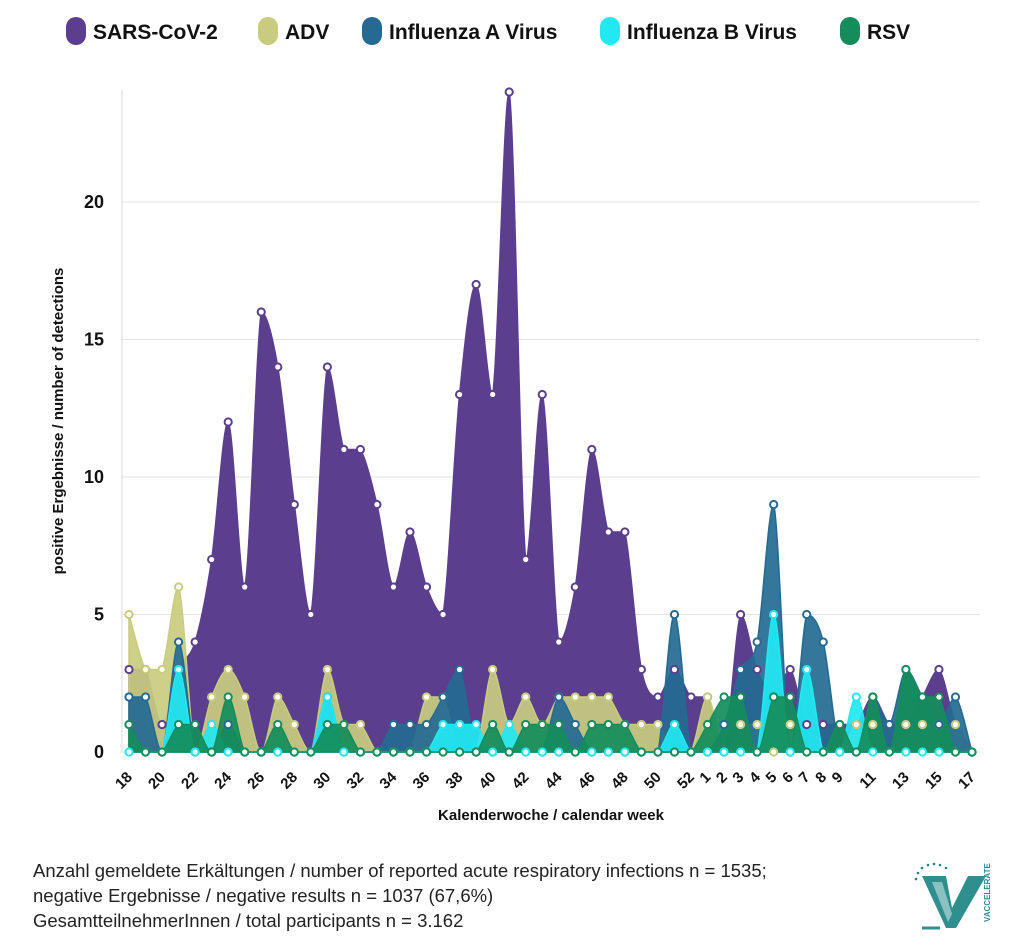  I want to click on legend-label-sars-cov-2: SARS-CoV-2, so click(155, 32).